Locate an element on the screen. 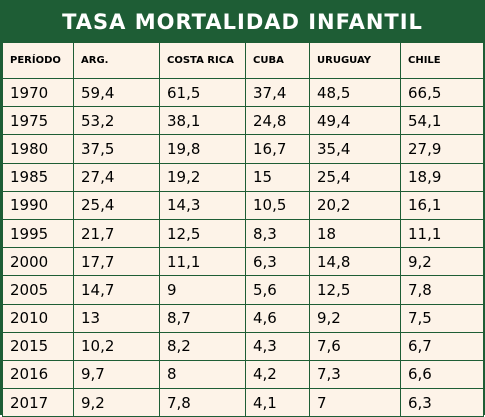 This screenshot has height=417, width=485. period-cell: 2000 is located at coordinates (38, 262).